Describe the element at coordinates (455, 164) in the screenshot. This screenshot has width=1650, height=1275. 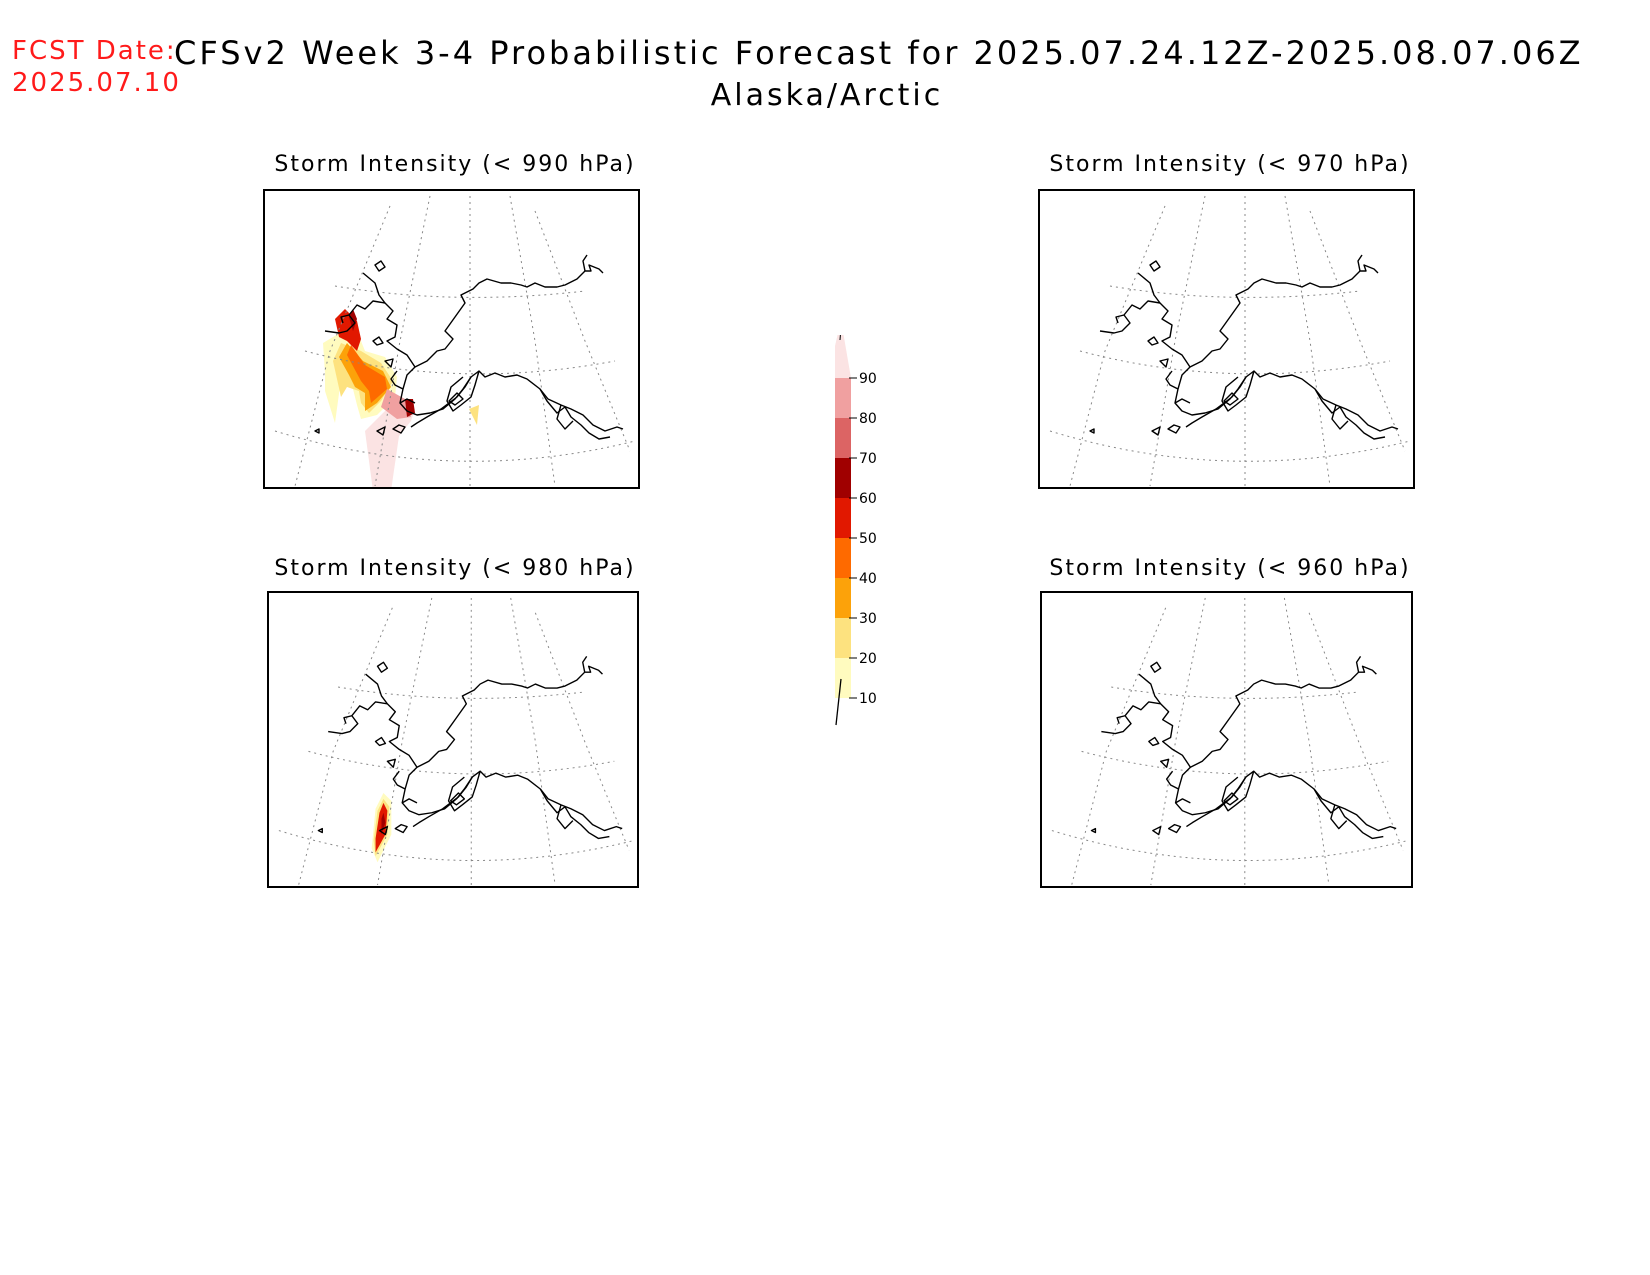
I see `panel-title-990: Storm Intensity (< 990 hPa)` at that location.